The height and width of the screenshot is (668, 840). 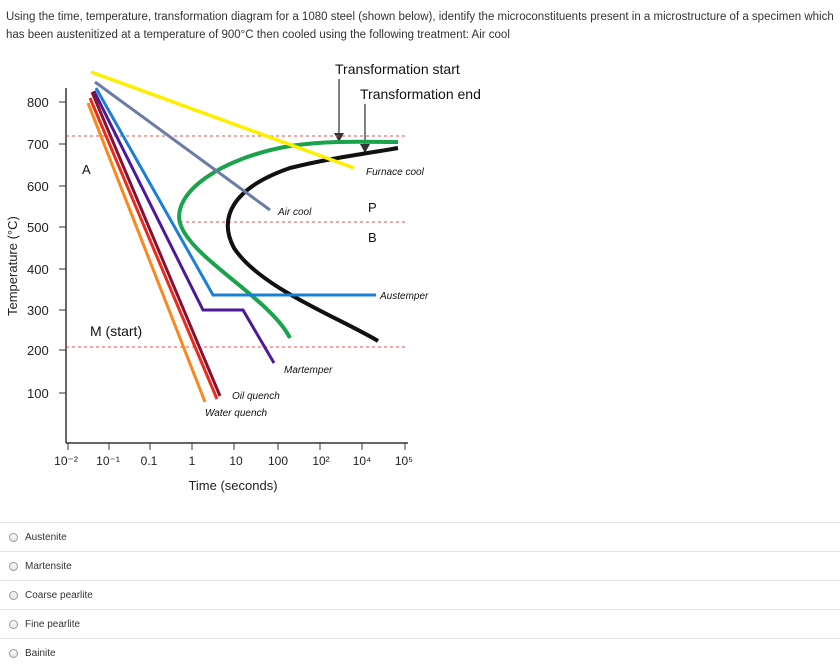 What do you see at coordinates (38, 144) in the screenshot?
I see `y-tick-700: 700` at bounding box center [38, 144].